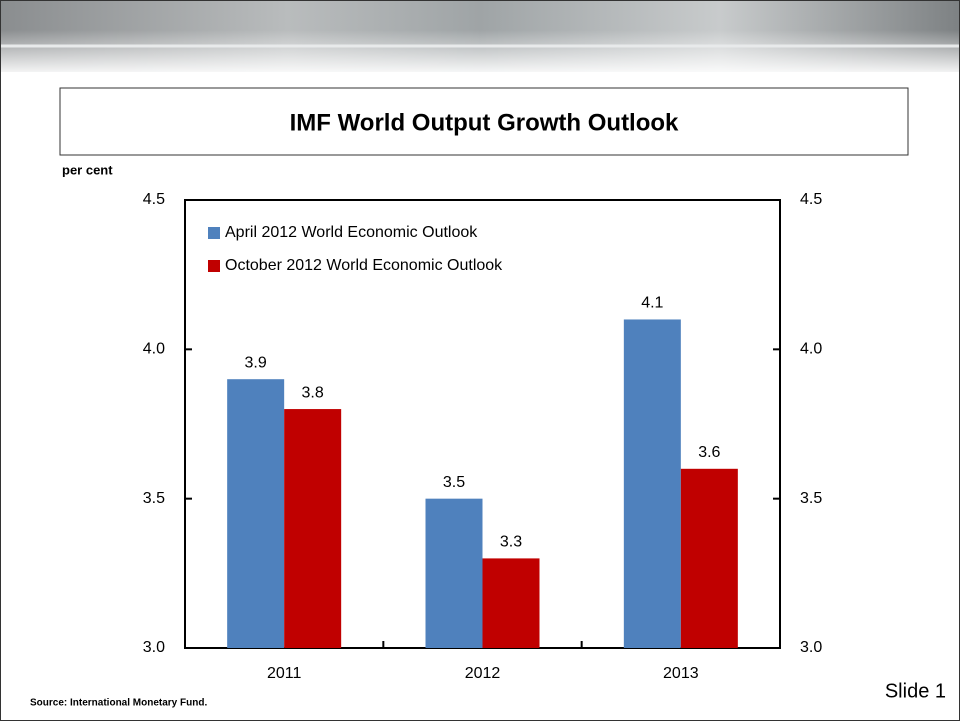  Describe the element at coordinates (511, 542) in the screenshot. I see `data-label: 3.3` at that location.